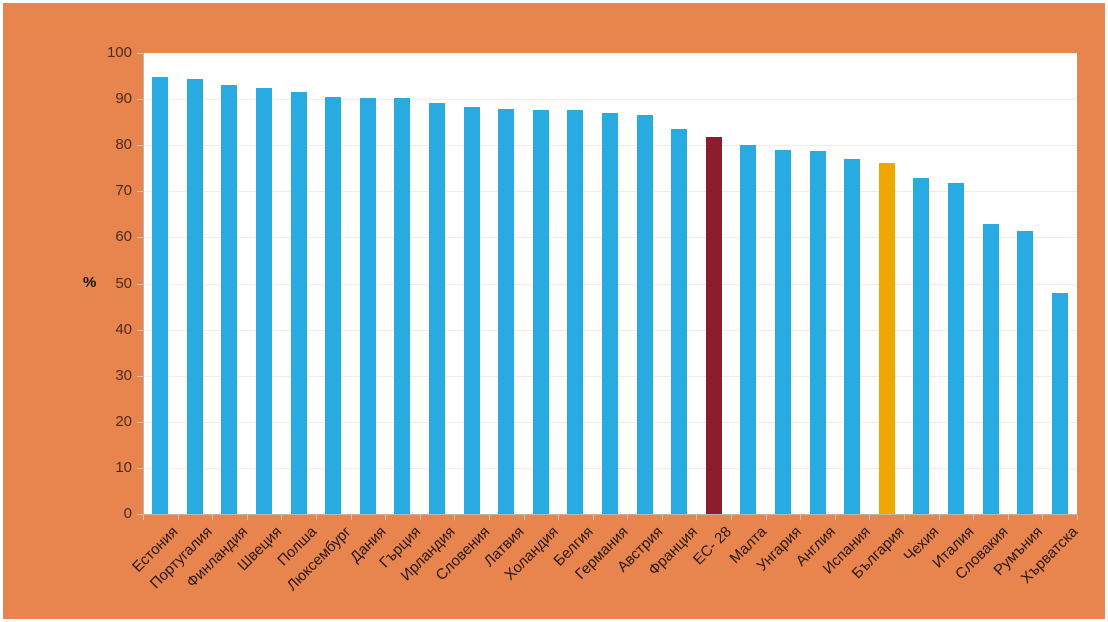 Image resolution: width=1108 pixels, height=622 pixels. Describe the element at coordinates (437, 308) in the screenshot. I see `bar-Ирландия` at that location.